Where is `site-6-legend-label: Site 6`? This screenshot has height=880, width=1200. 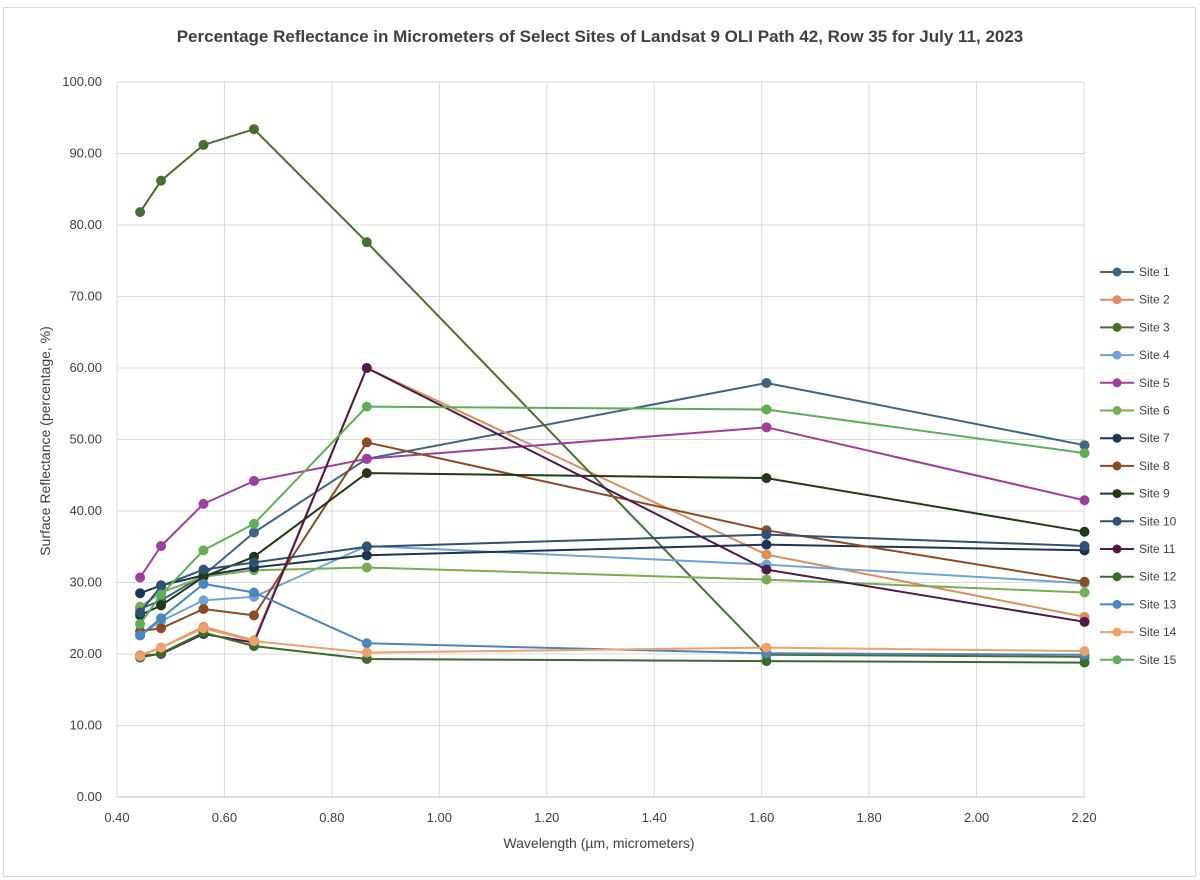 site-6-legend-label: Site 6 is located at coordinates (1154, 411).